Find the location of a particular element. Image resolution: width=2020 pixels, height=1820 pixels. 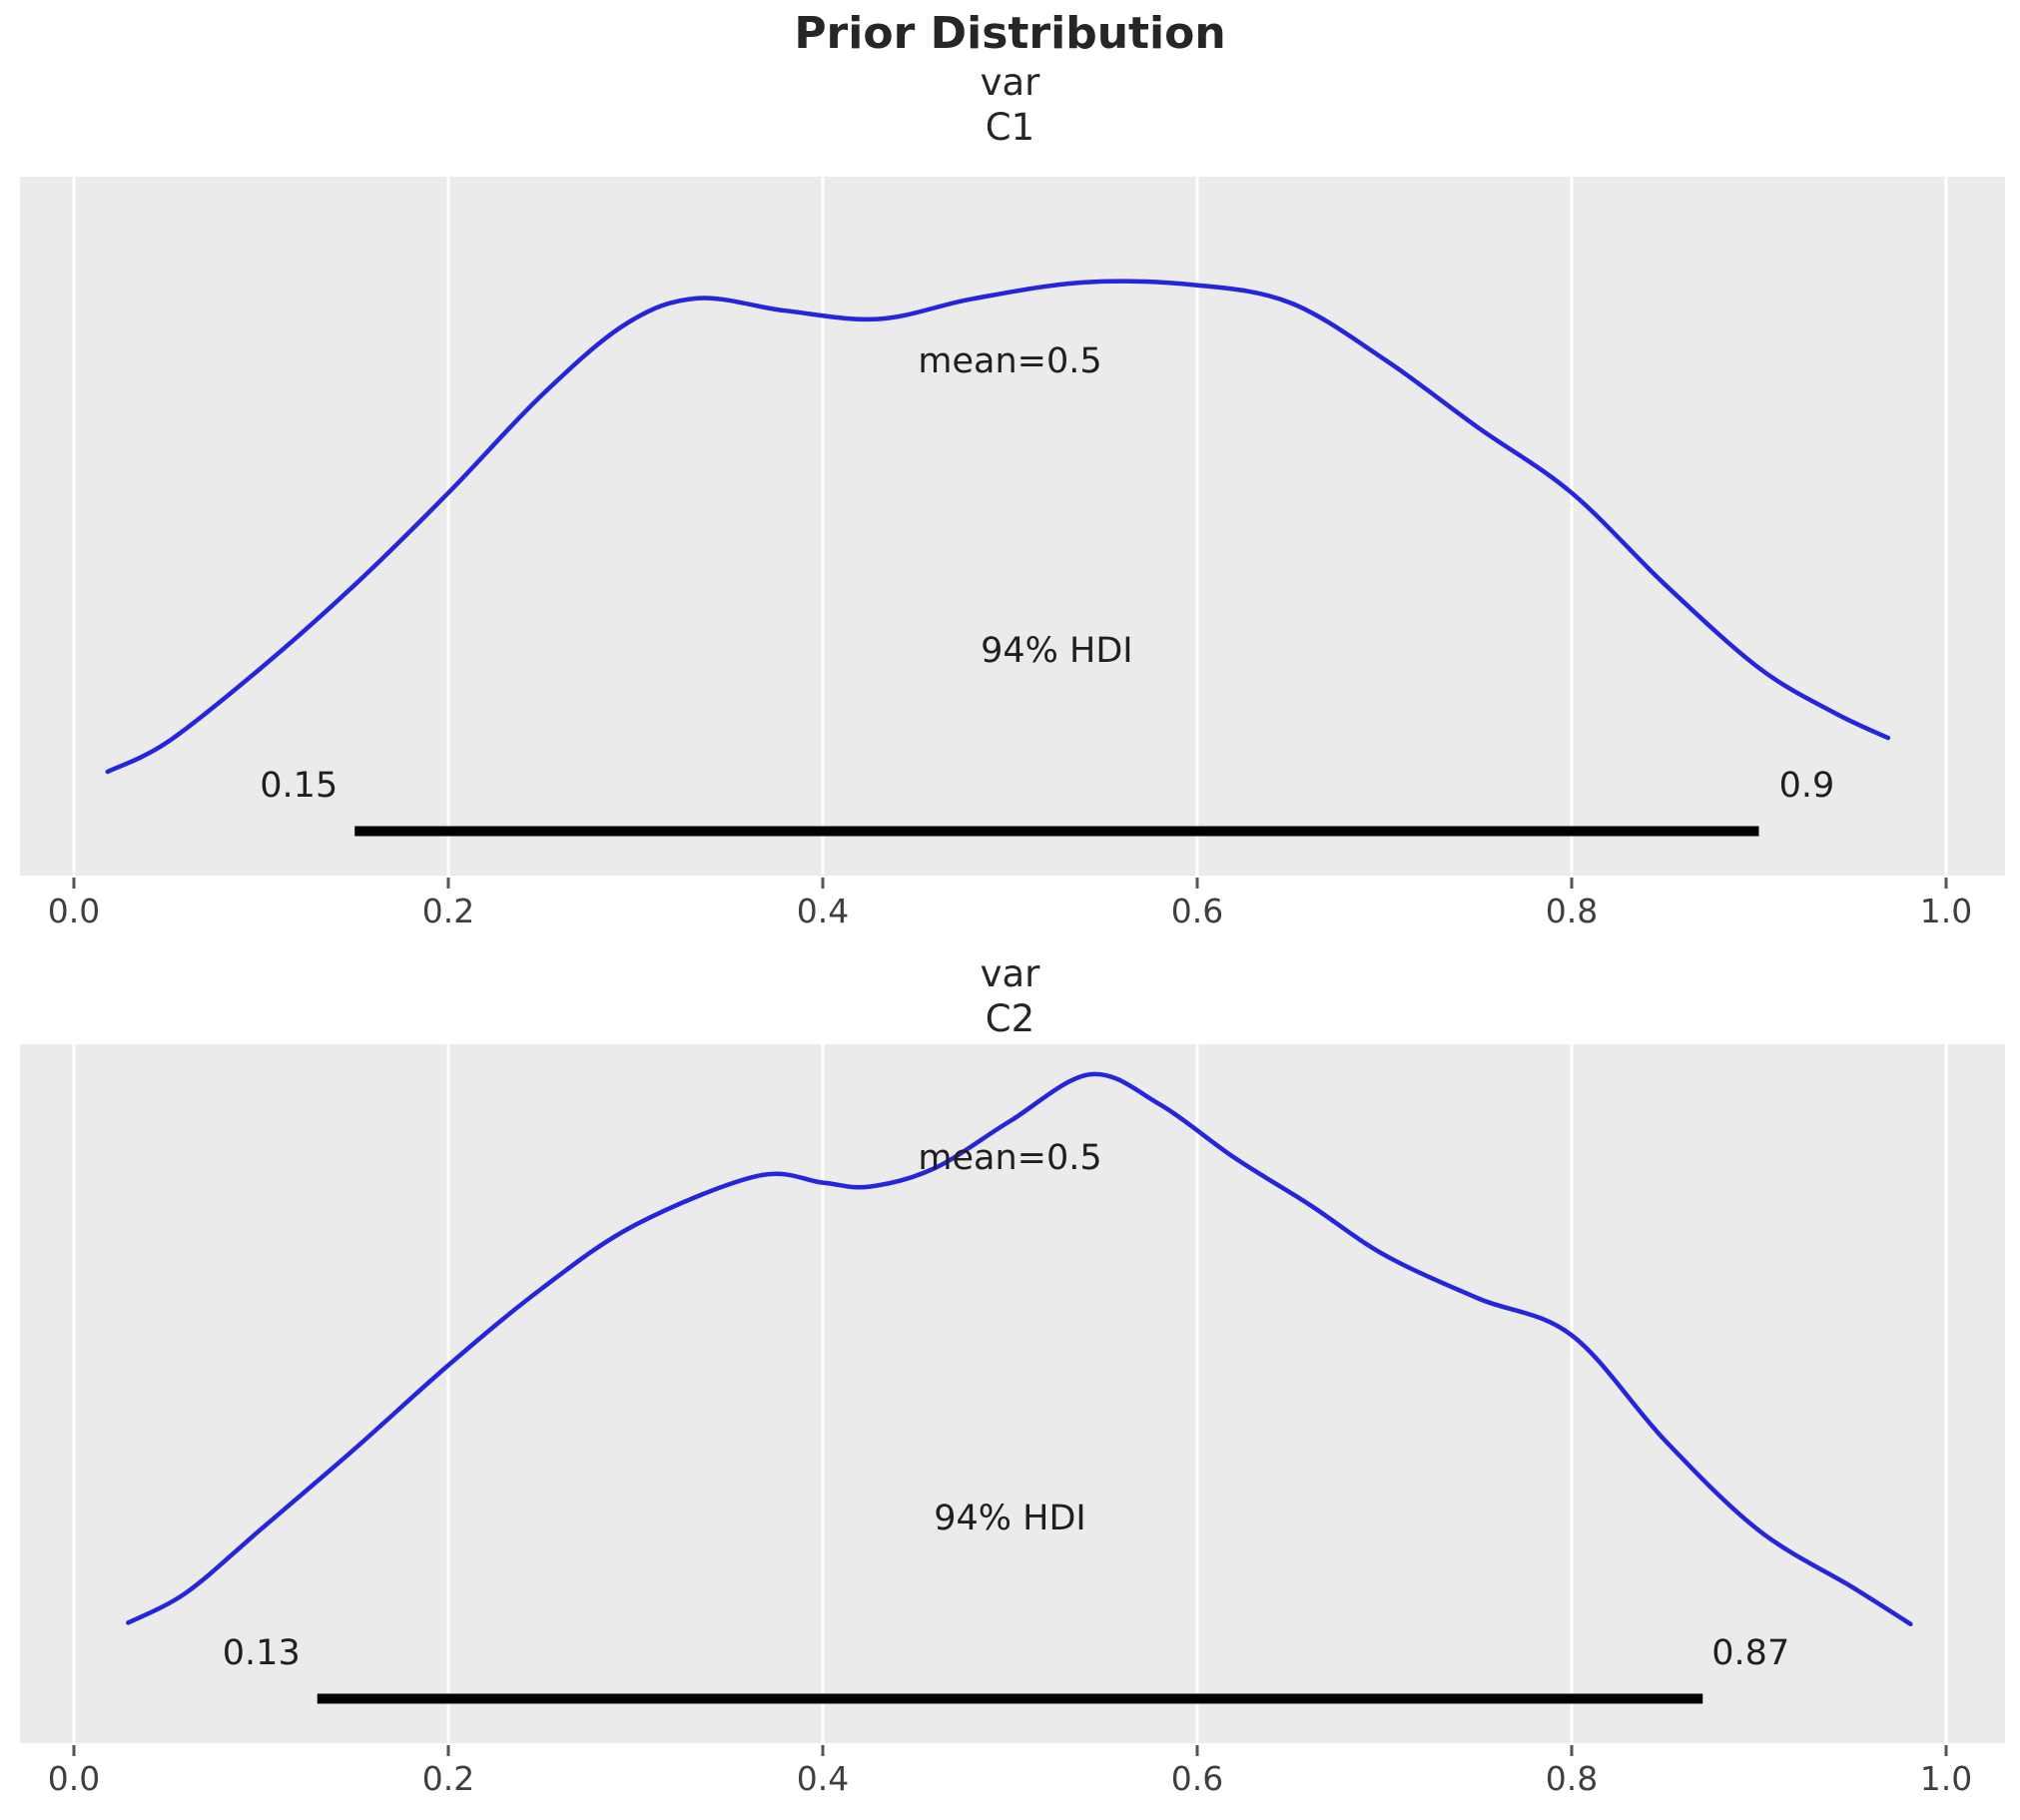

hdi-lower-value-c1: 0.15 is located at coordinates (299, 786).